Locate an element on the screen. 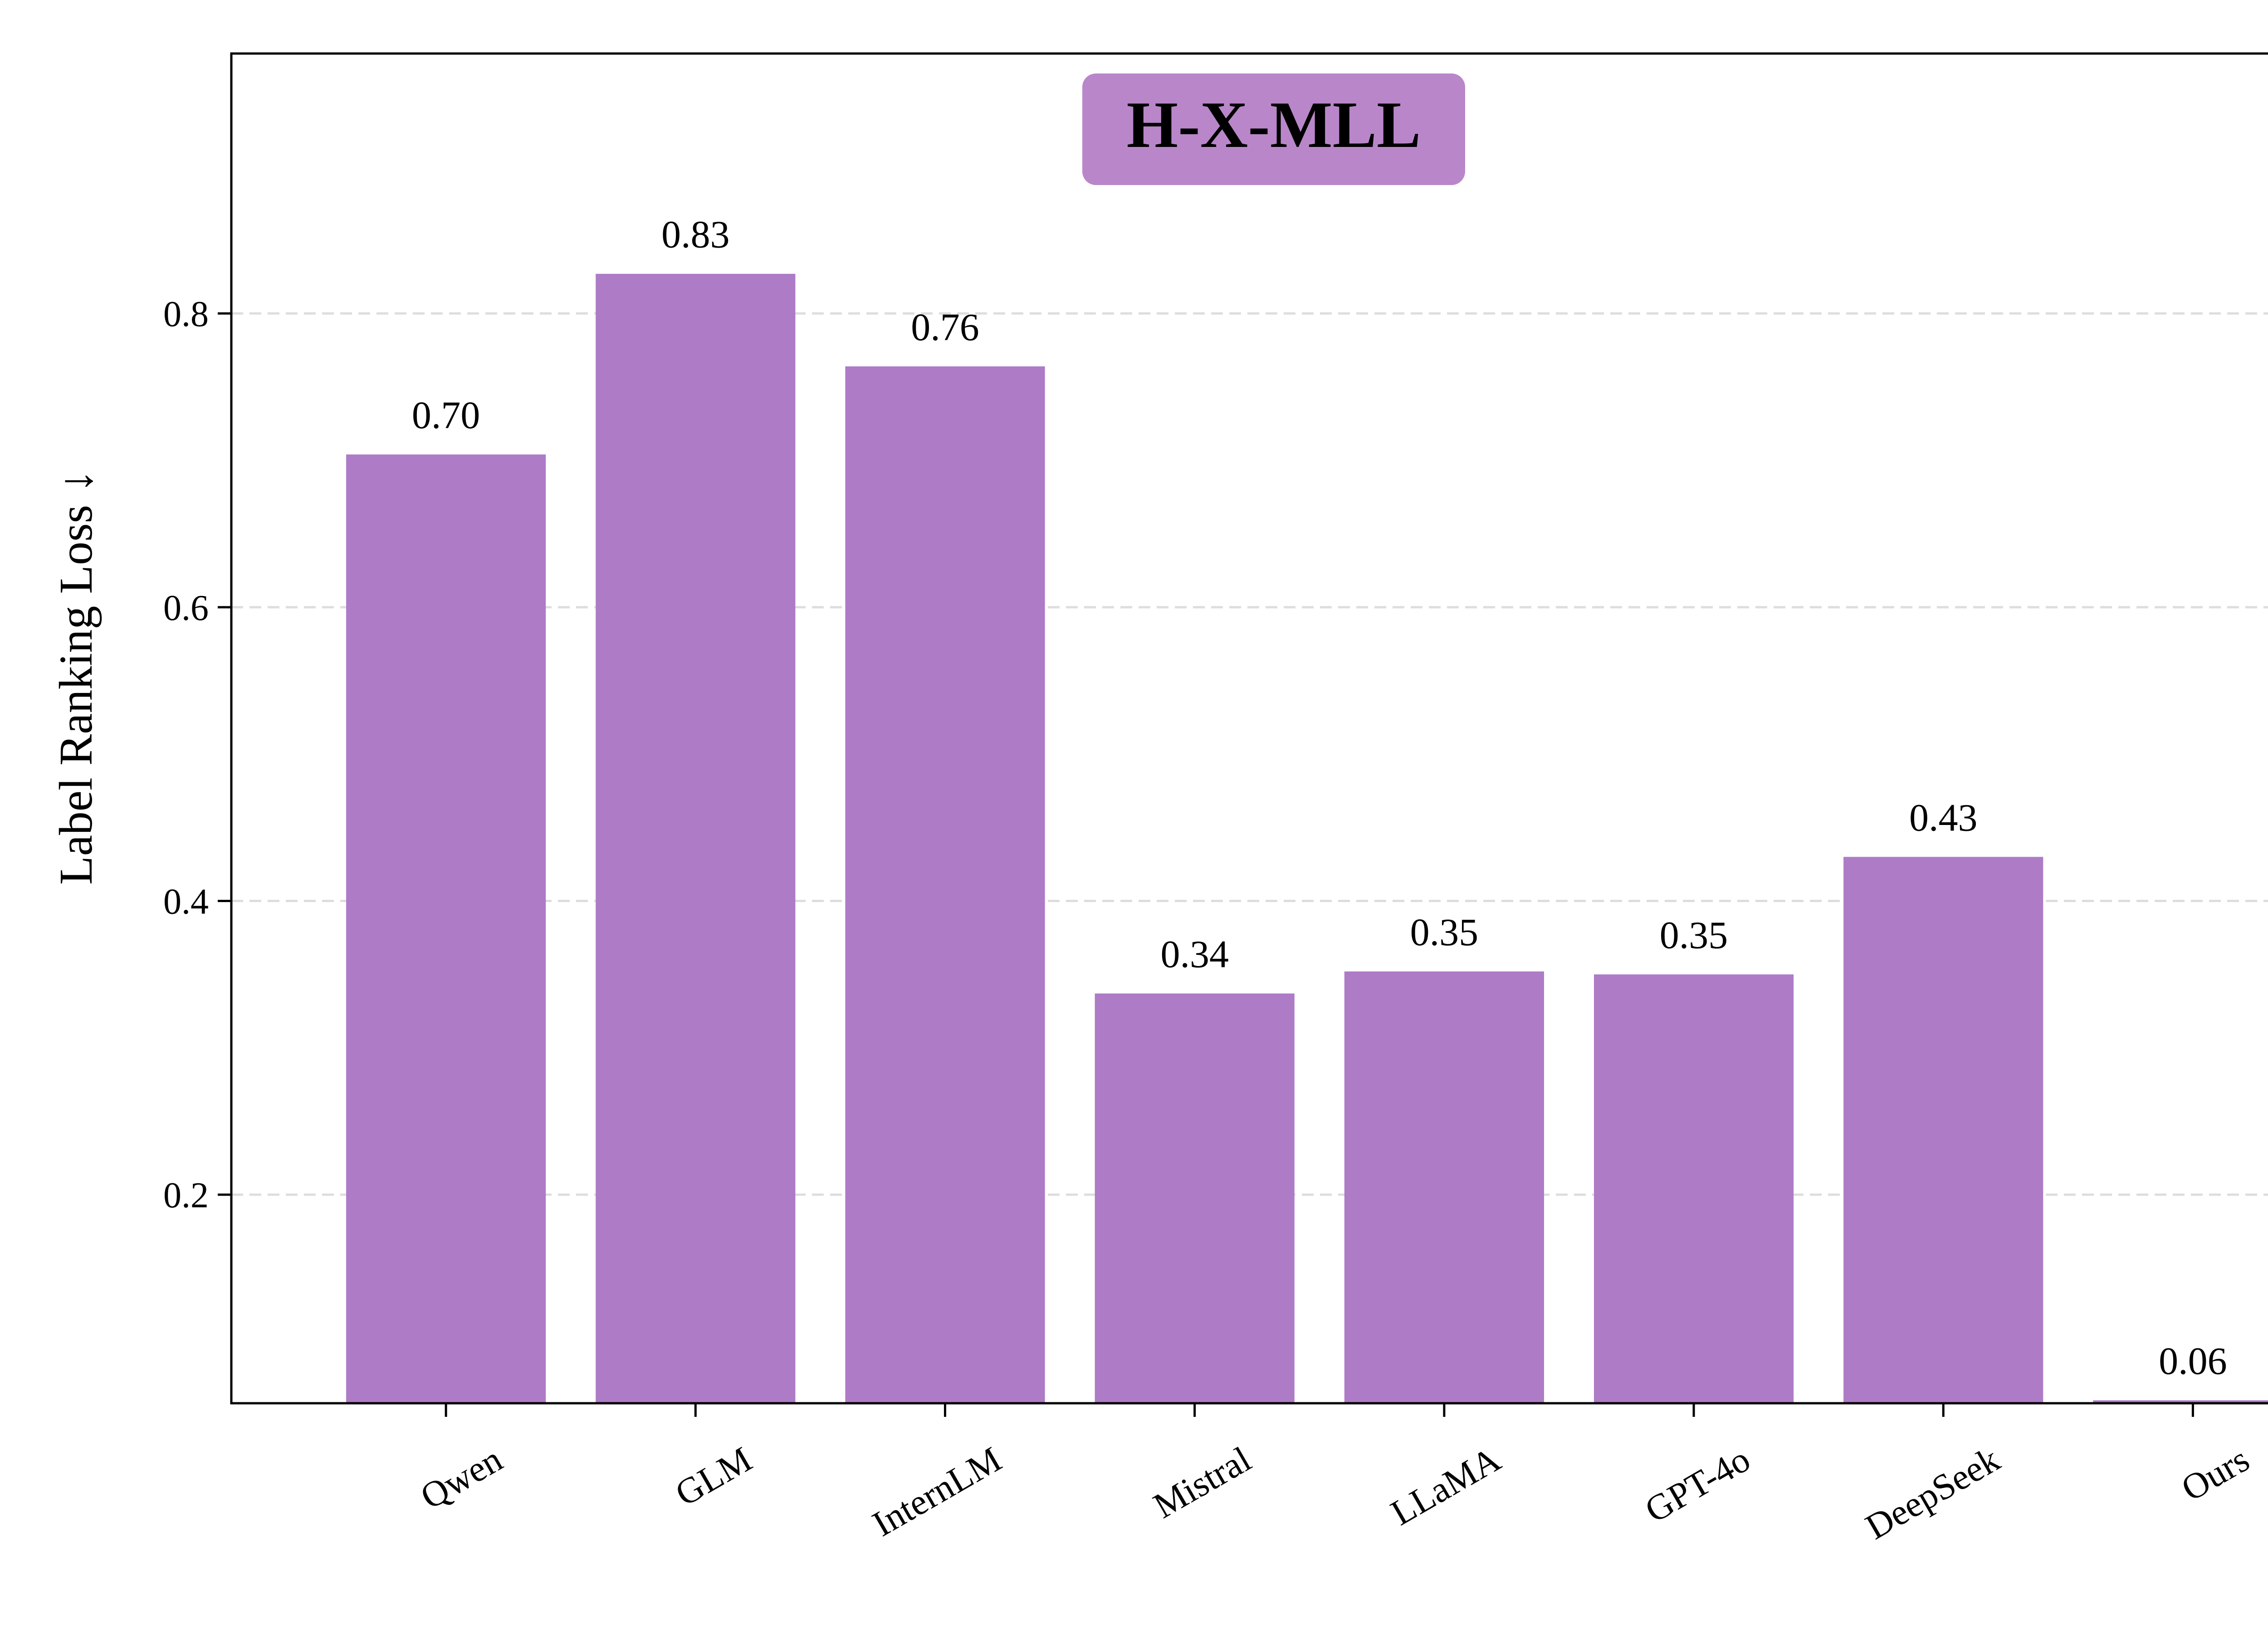 The height and width of the screenshot is (1635, 2268). chart-title-box is located at coordinates (1274, 129).